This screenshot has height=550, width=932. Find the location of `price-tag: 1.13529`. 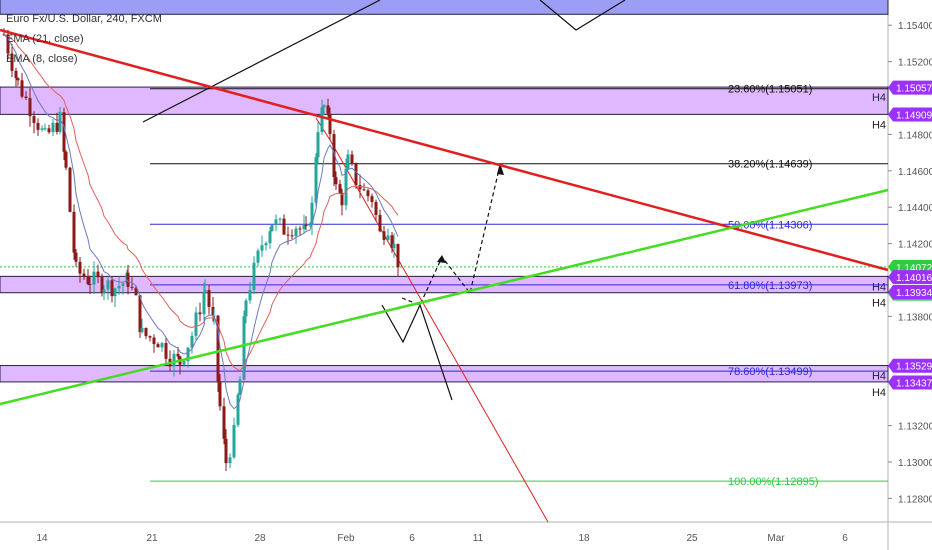

price-tag: 1.13529 is located at coordinates (910, 365).